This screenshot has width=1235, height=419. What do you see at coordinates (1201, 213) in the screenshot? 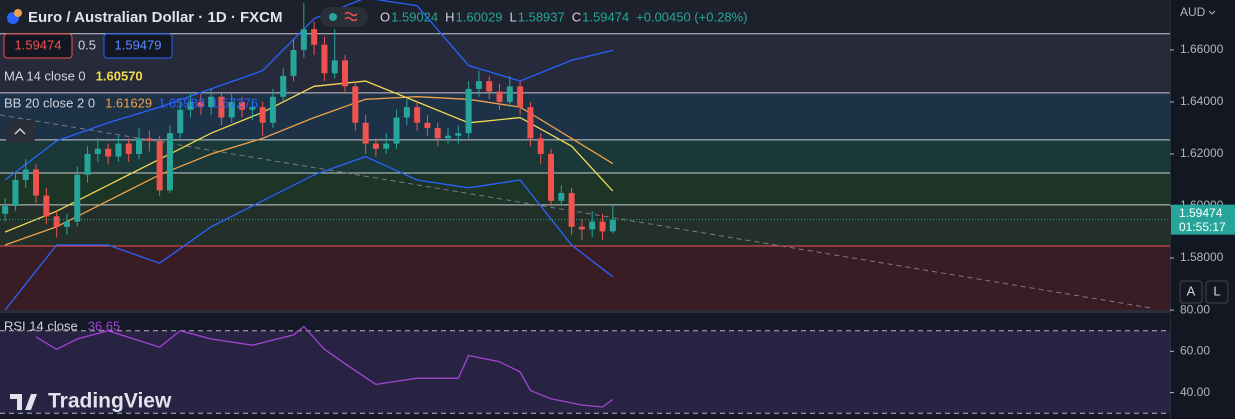
I see `last-price-label: 1.59474` at bounding box center [1201, 213].